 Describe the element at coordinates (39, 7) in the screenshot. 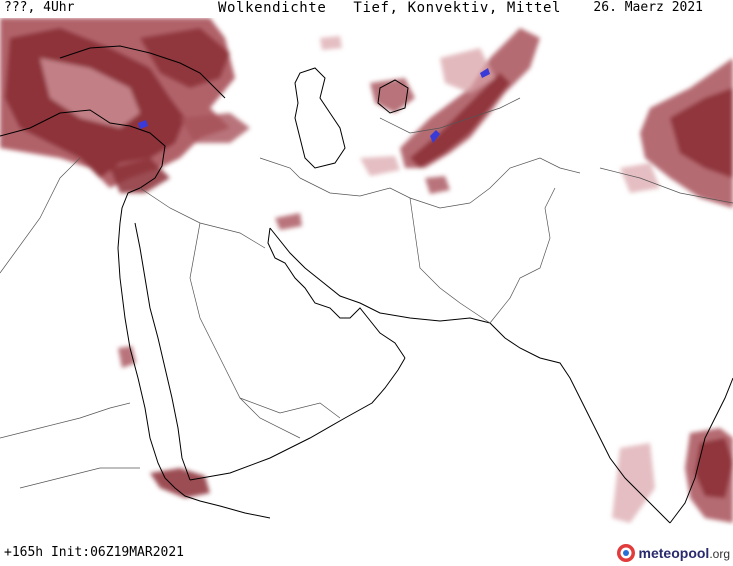

I see `forecast-time-label: ???, 4Uhr` at that location.